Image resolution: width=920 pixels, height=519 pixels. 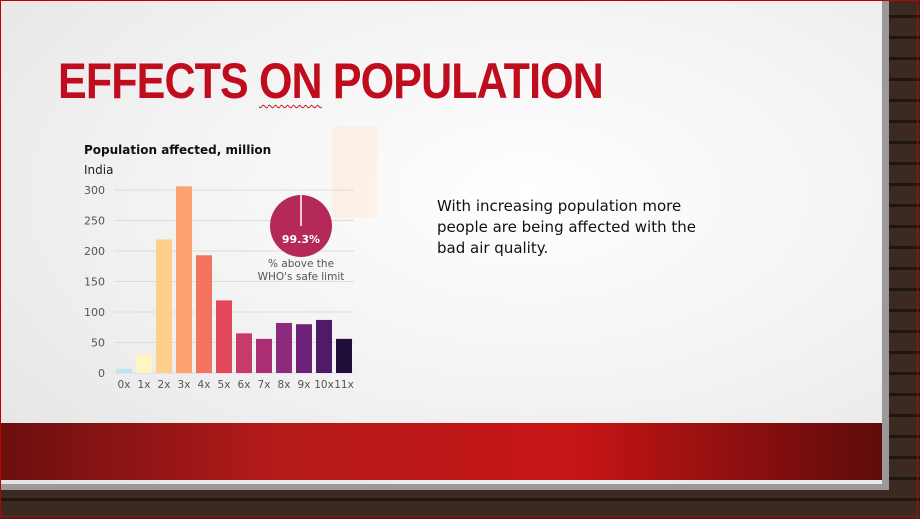 What do you see at coordinates (164, 385) in the screenshot?
I see `x-tick-label: 2x` at bounding box center [164, 385].